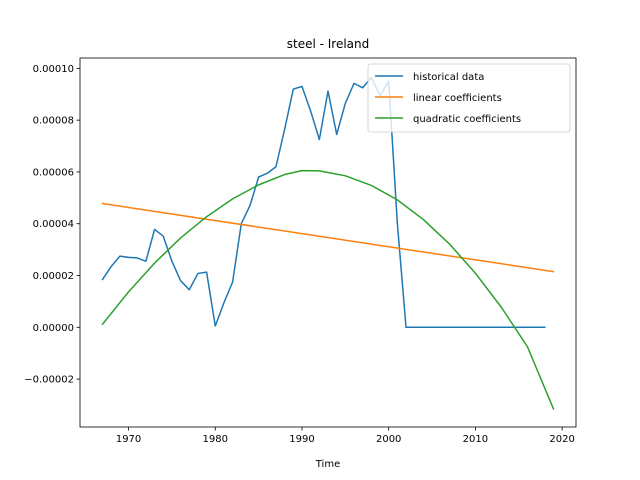 This screenshot has height=480, width=640. Describe the element at coordinates (128, 439) in the screenshot. I see `x-tick-label: 1970` at that location.